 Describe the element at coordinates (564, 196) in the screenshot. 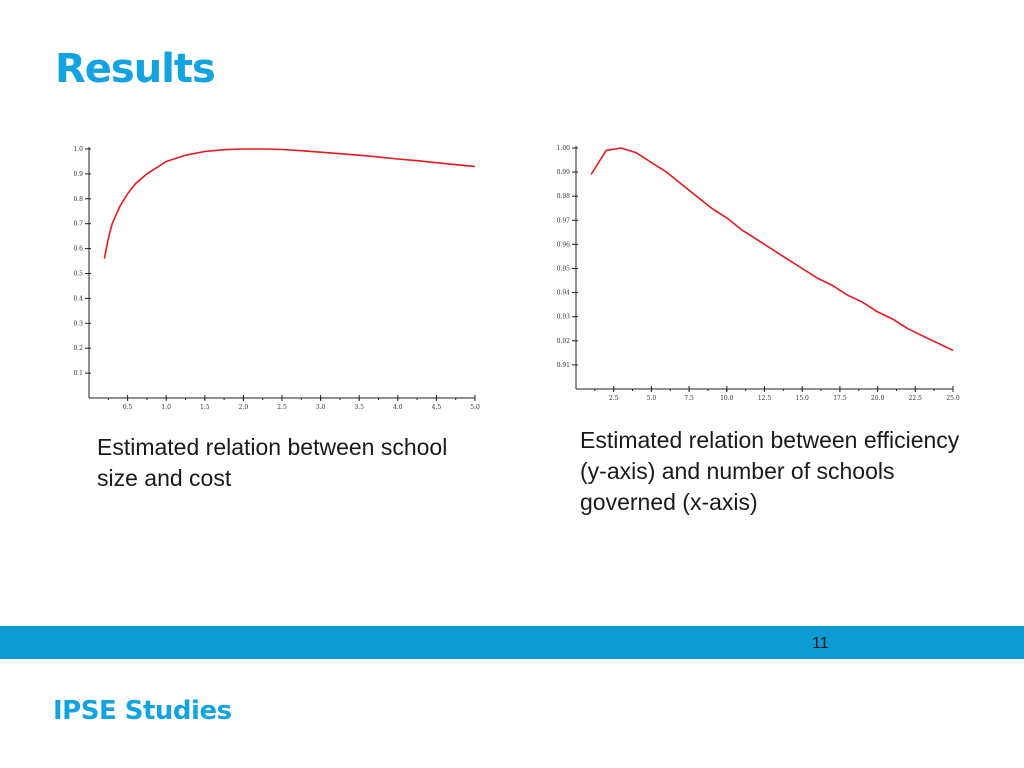

I see `chart1-y-tick-label: 0.98` at that location.